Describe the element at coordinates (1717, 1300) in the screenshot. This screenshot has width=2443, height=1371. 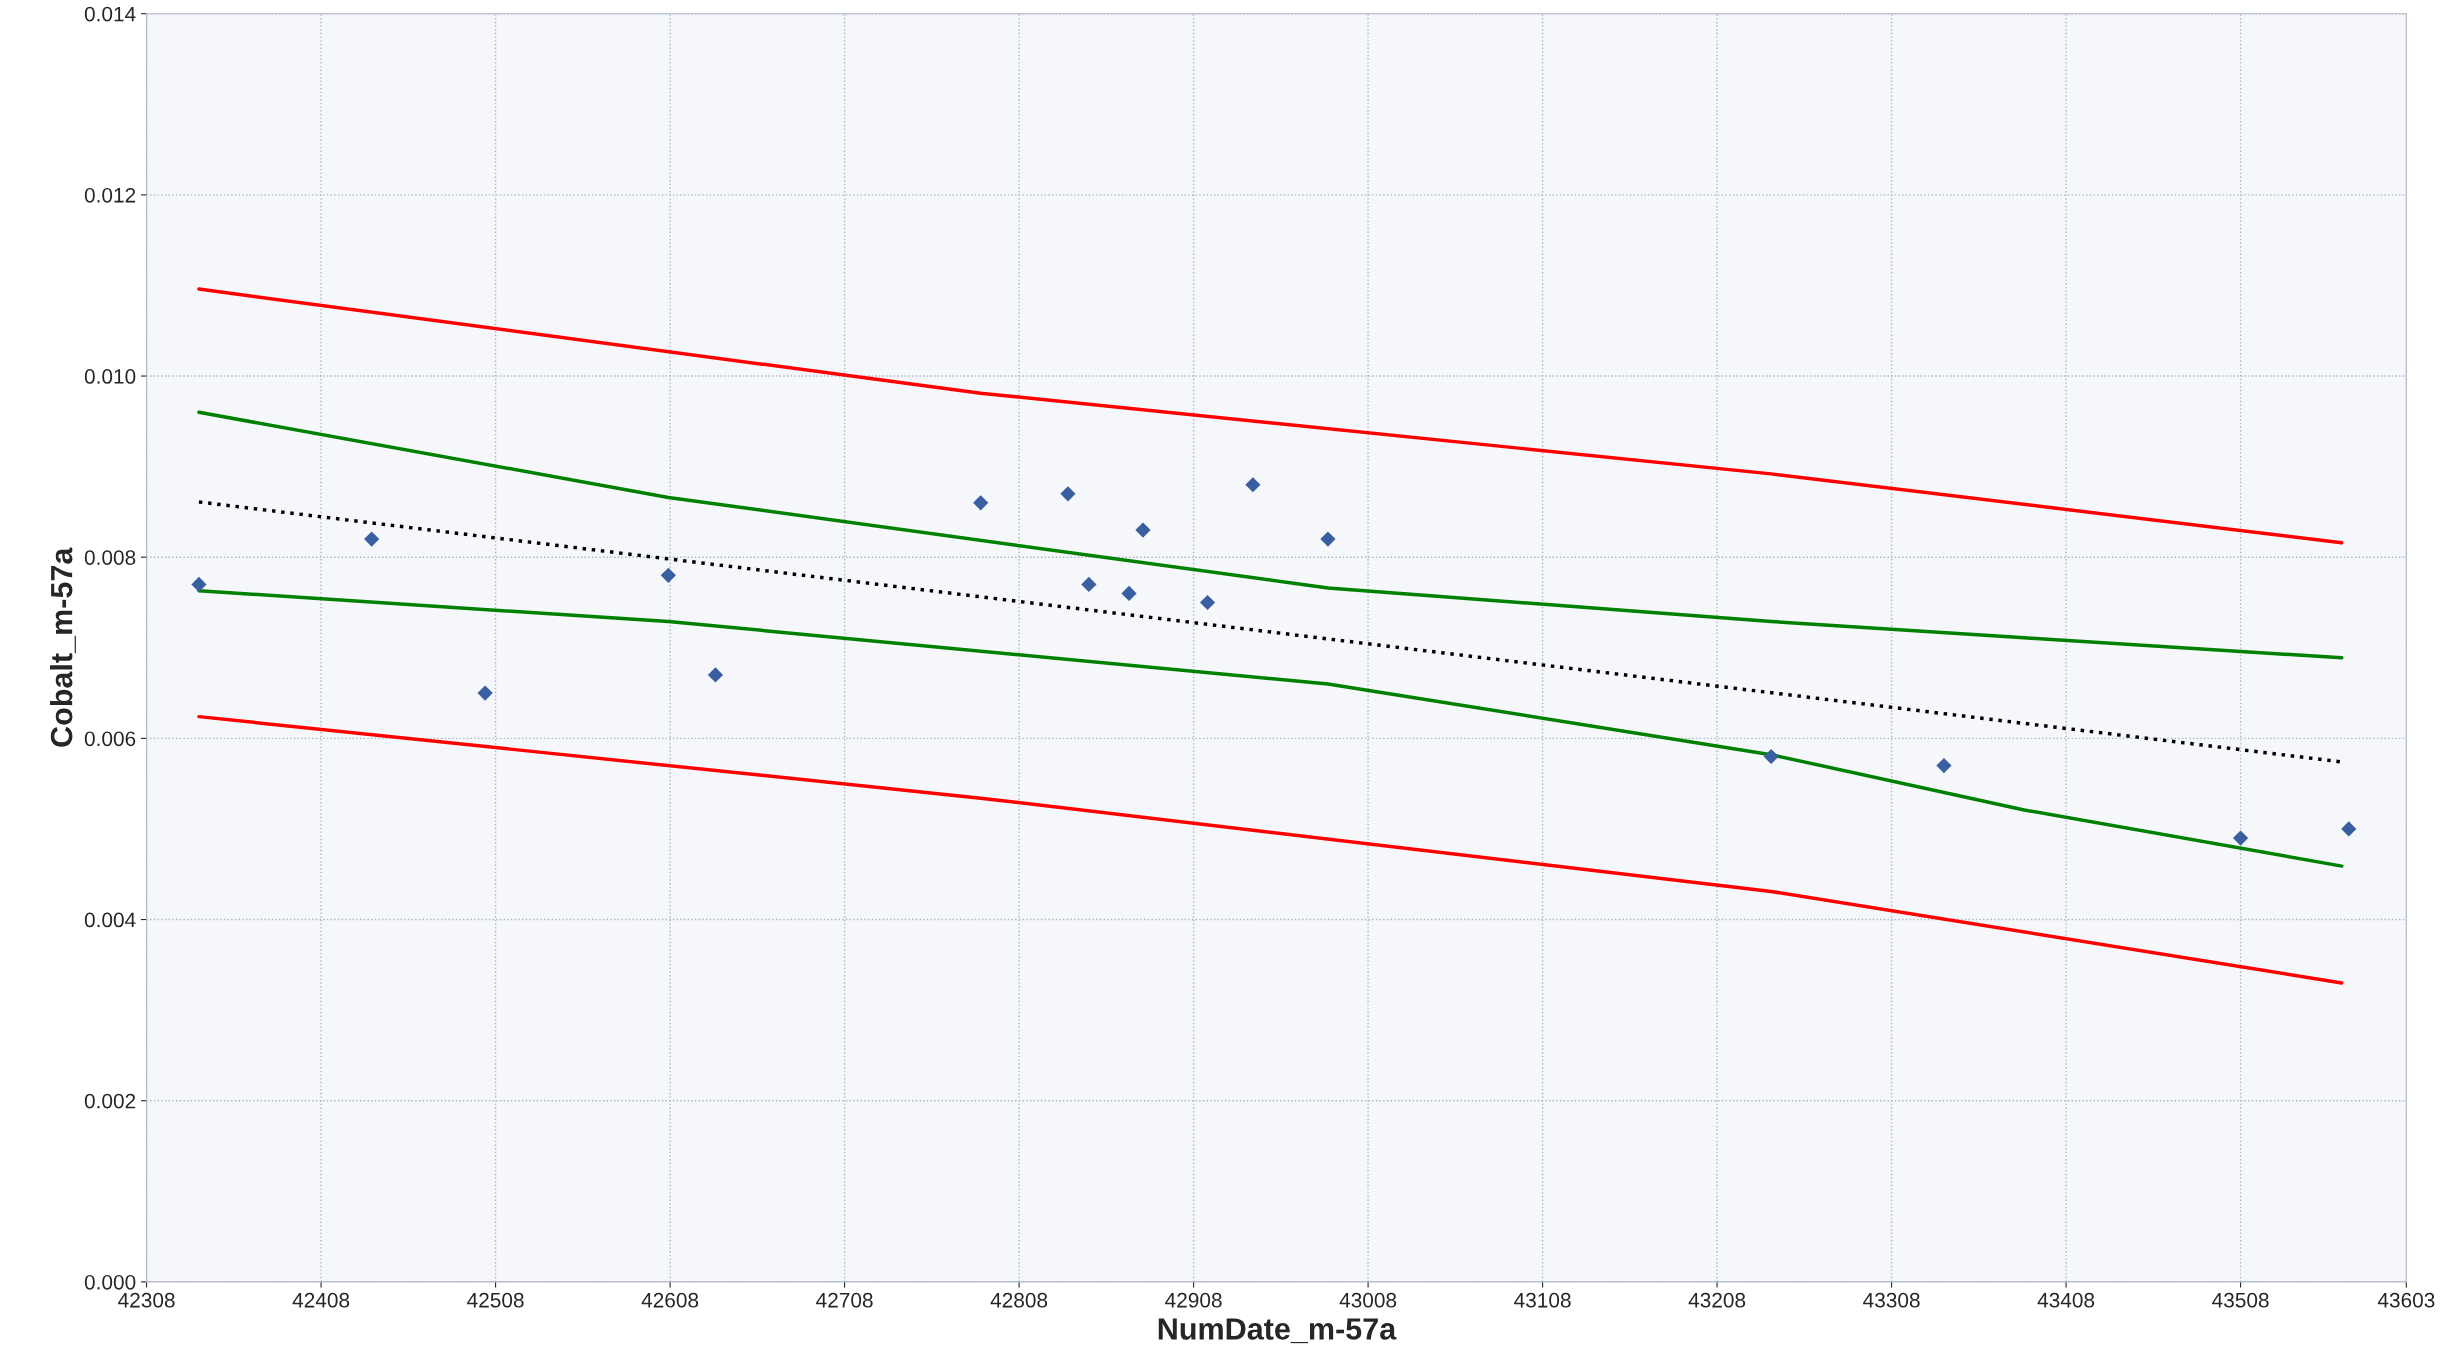
I see `x-tick-label: 43208` at that location.